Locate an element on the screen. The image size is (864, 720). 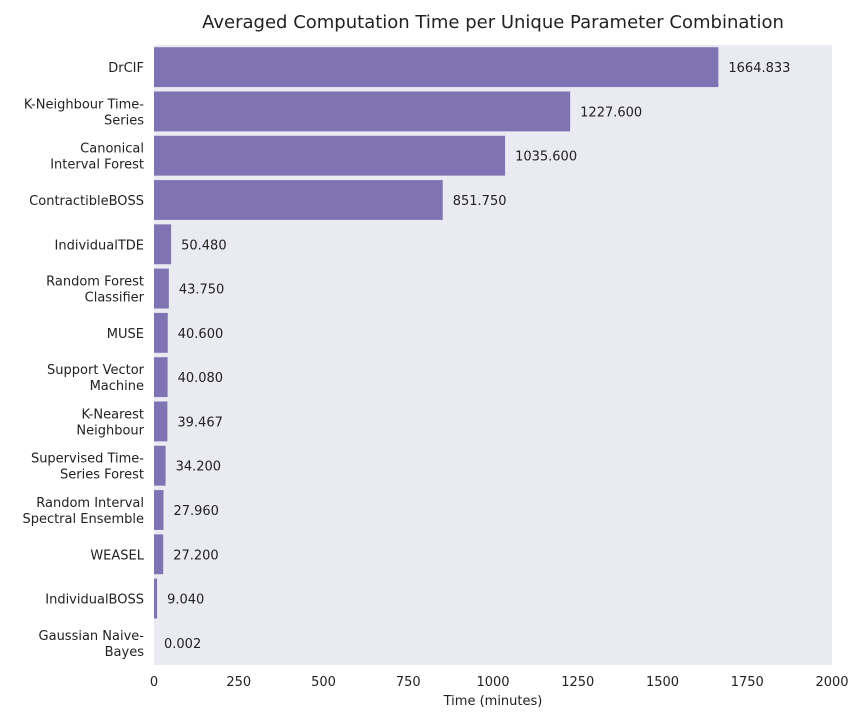
category-label-line: K-Neighbour Time- is located at coordinates (84, 104).